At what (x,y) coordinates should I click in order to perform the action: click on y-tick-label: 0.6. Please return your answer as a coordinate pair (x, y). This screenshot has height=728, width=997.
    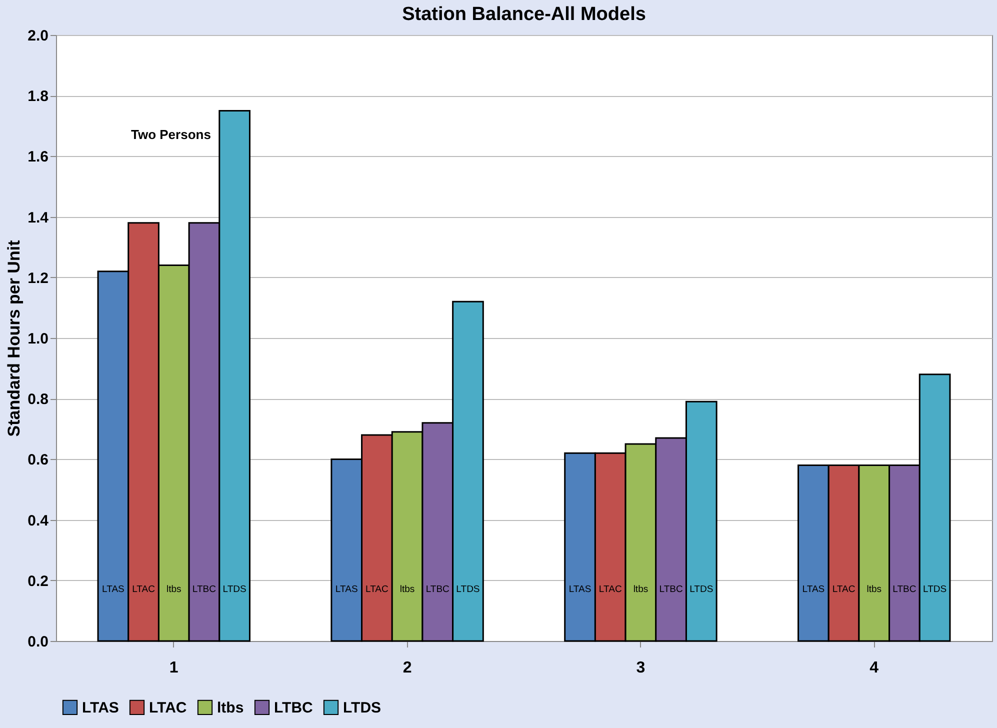
    Looking at the image, I should click on (38, 460).